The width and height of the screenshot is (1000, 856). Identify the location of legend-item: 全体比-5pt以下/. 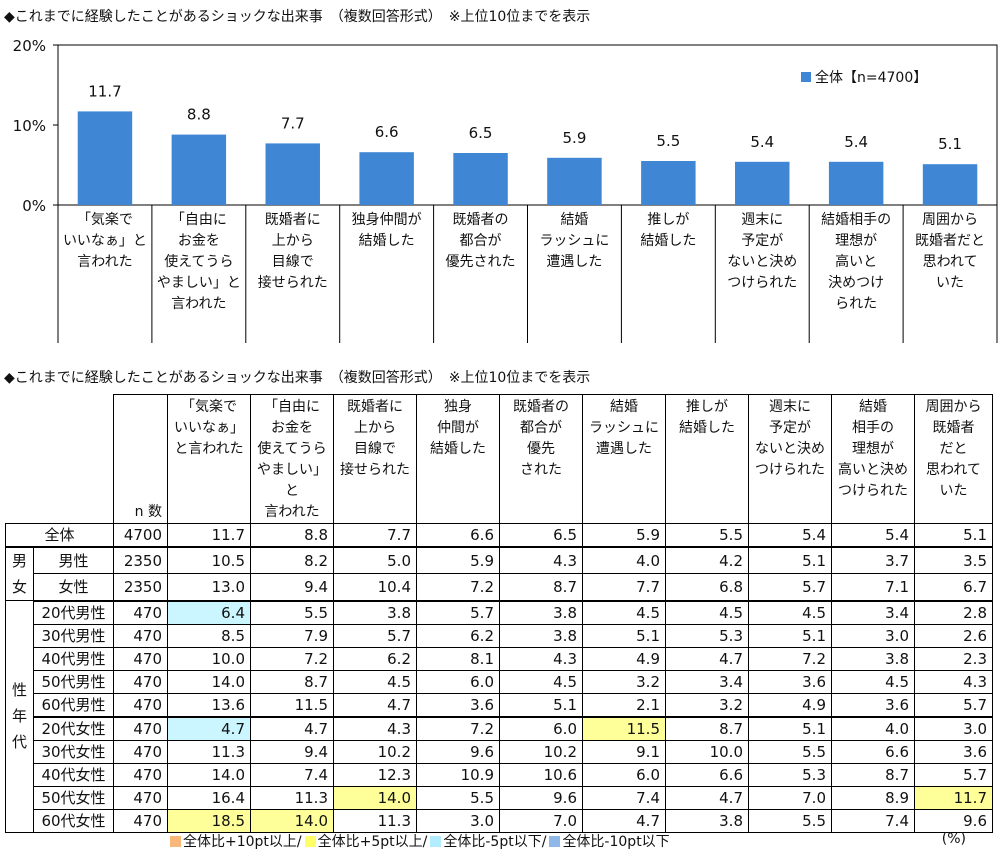
(488, 842).